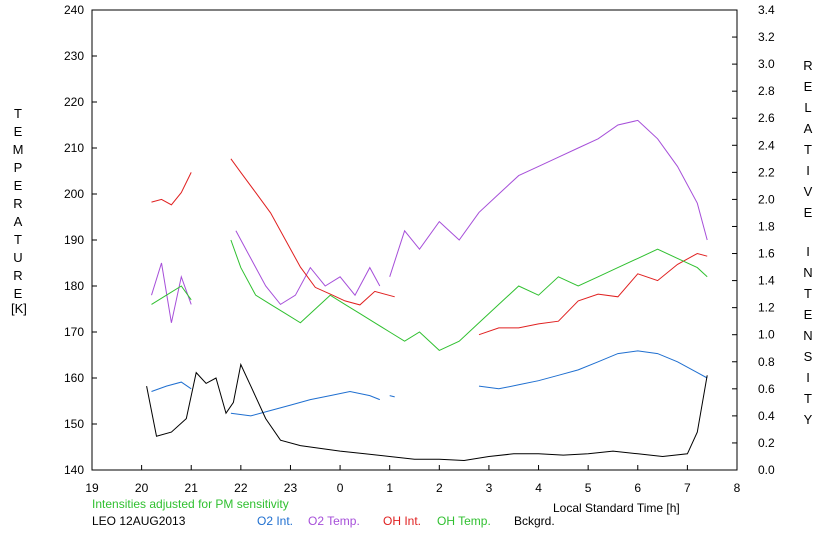 This screenshot has width=828, height=535. I want to click on x-tick-label: 8, so click(737, 488).